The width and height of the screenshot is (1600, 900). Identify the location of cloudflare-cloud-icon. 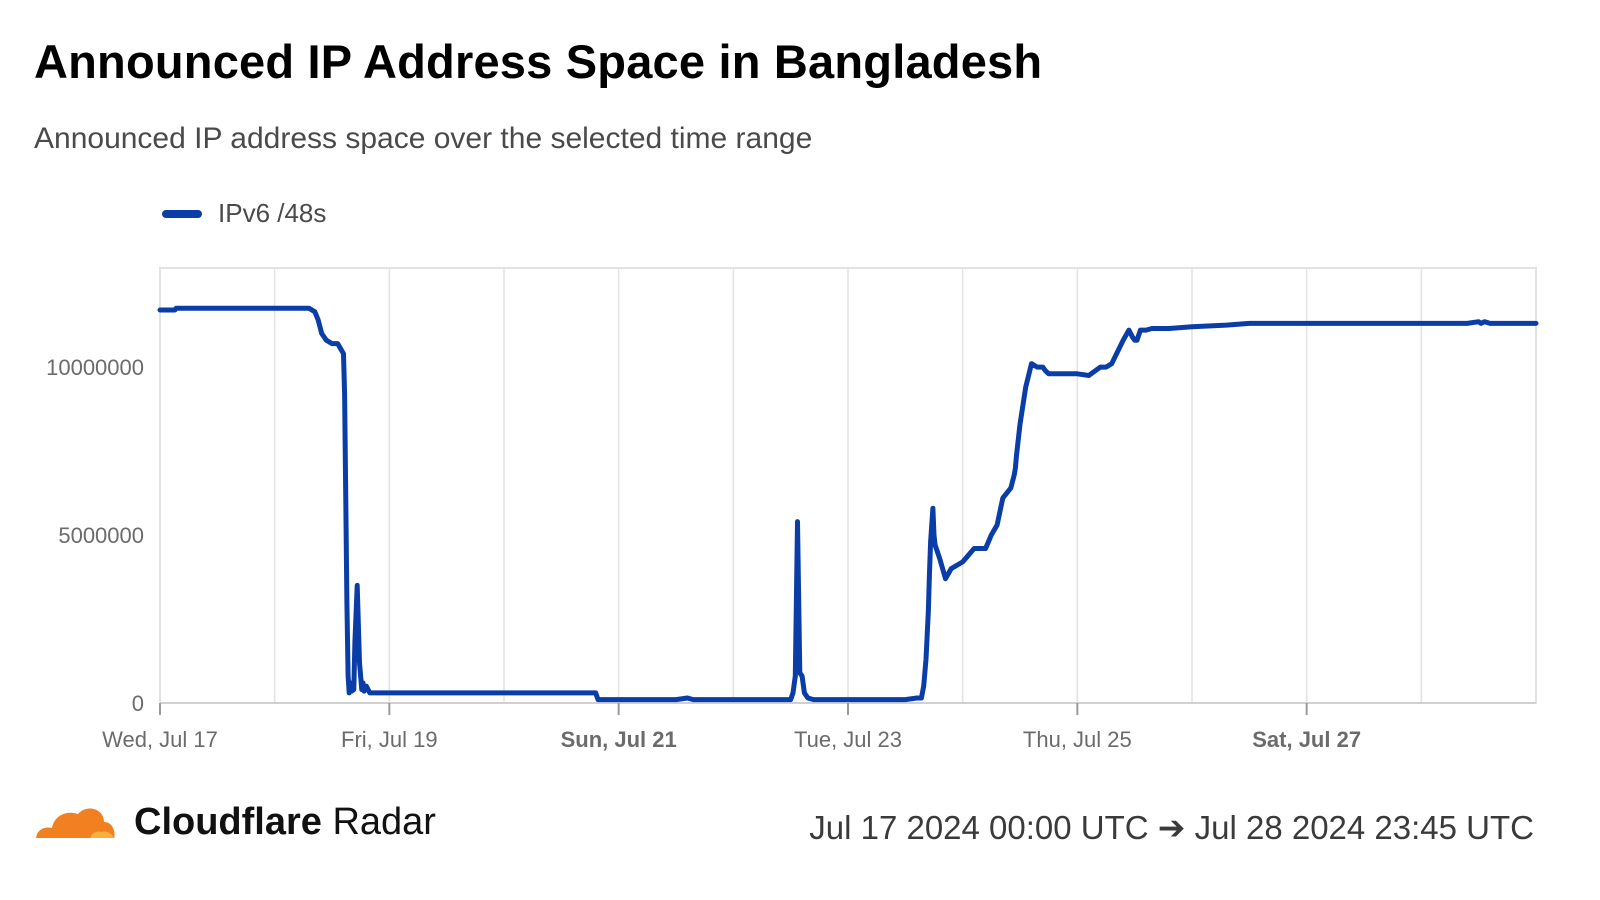
(74, 825).